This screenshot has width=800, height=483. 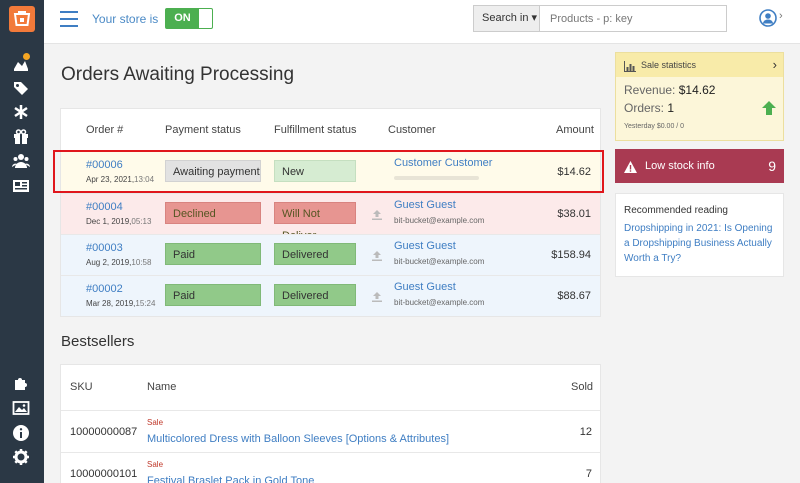 What do you see at coordinates (104, 248) in the screenshot?
I see `order-number-link: #00003` at bounding box center [104, 248].